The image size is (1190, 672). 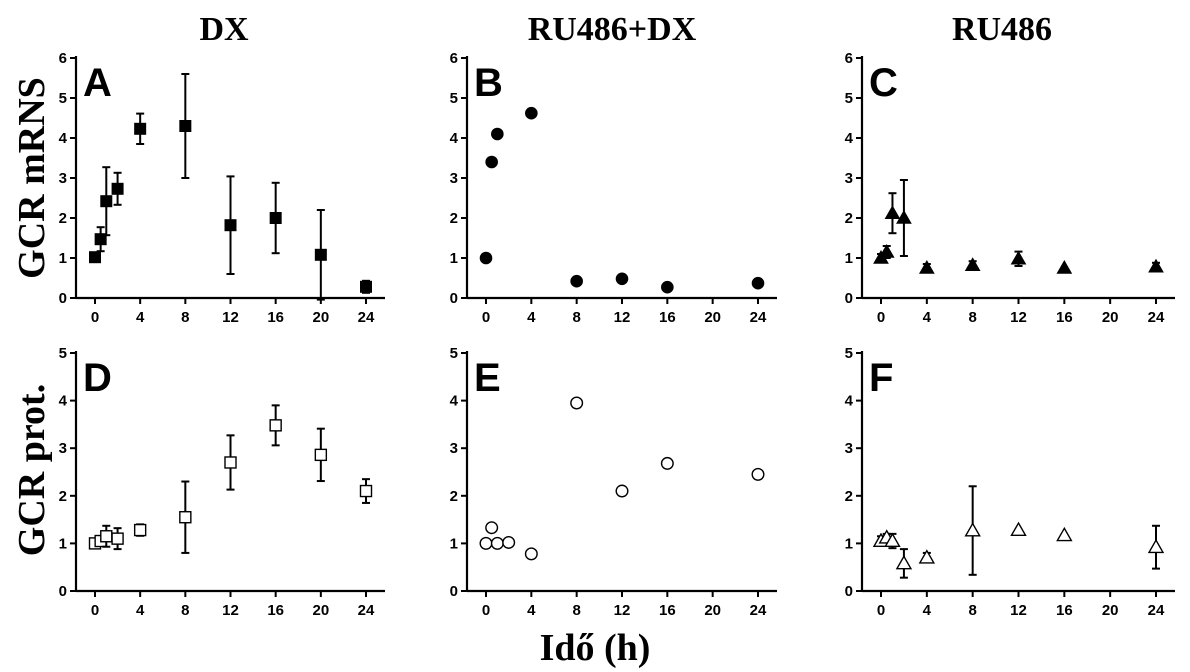 I want to click on panel-e-y-tick-label: 1, so click(x=454, y=543).